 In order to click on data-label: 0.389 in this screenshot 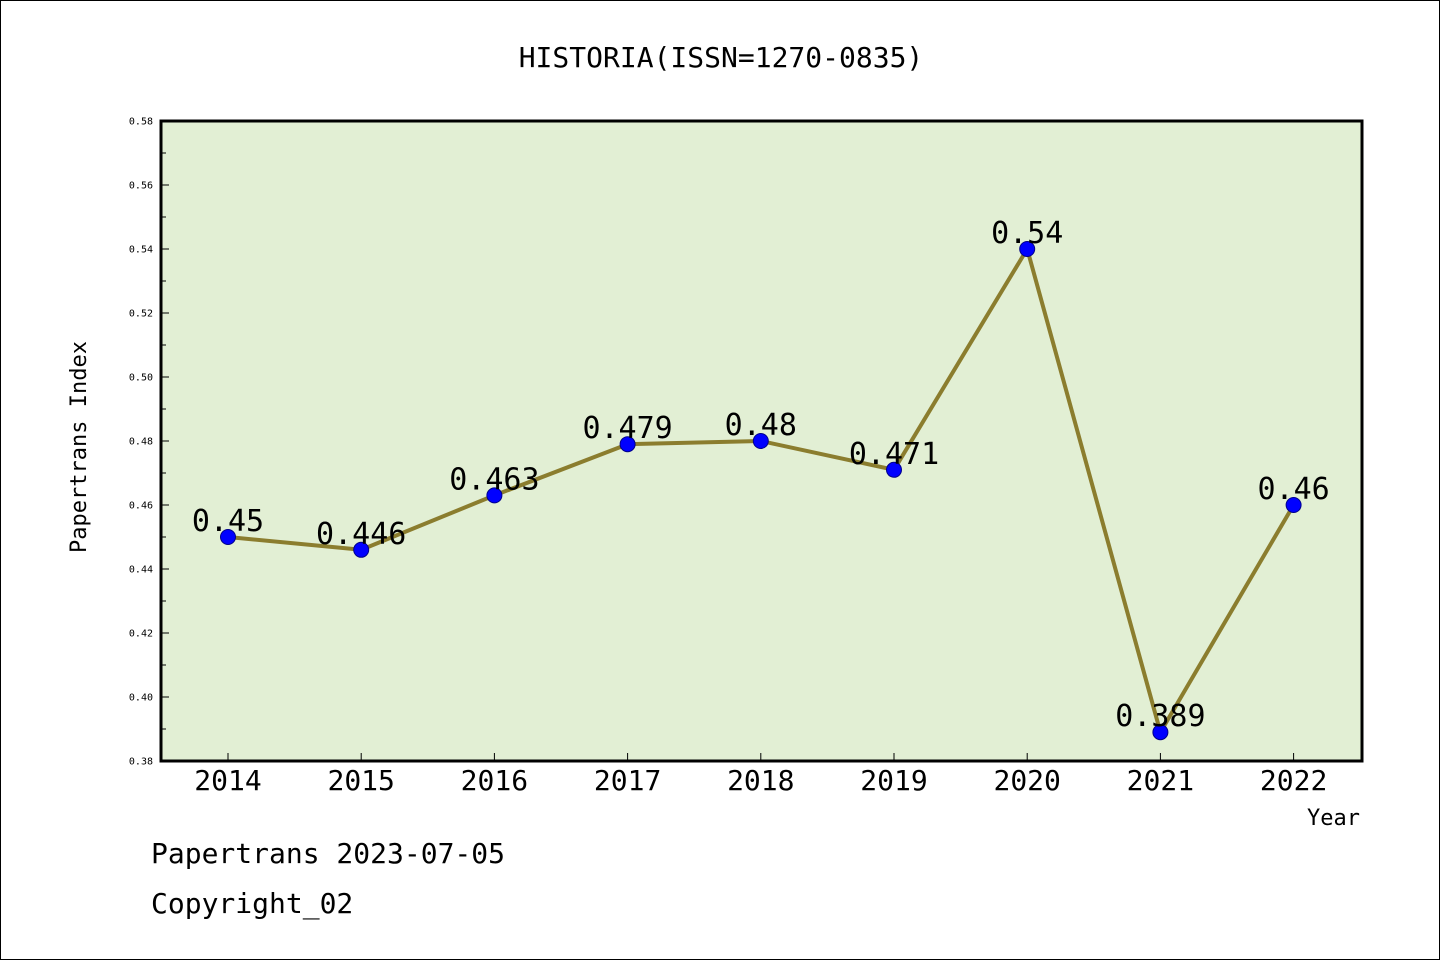, I will do `click(1160, 716)`.